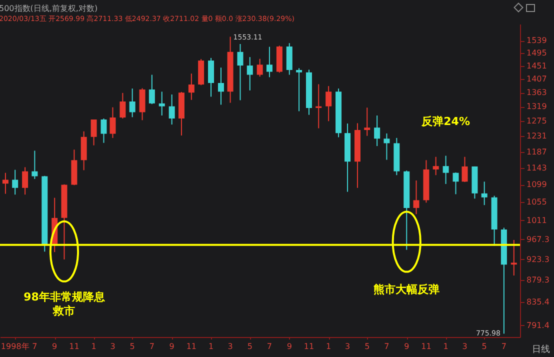 This screenshot has width=554, height=357. I want to click on y-tick-label: 1495, so click(536, 53).